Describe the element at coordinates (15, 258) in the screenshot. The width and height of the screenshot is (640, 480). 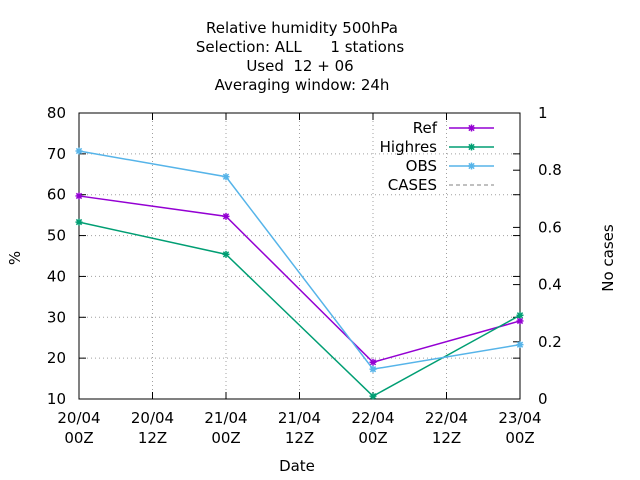
I see `y-axis-label: %` at that location.